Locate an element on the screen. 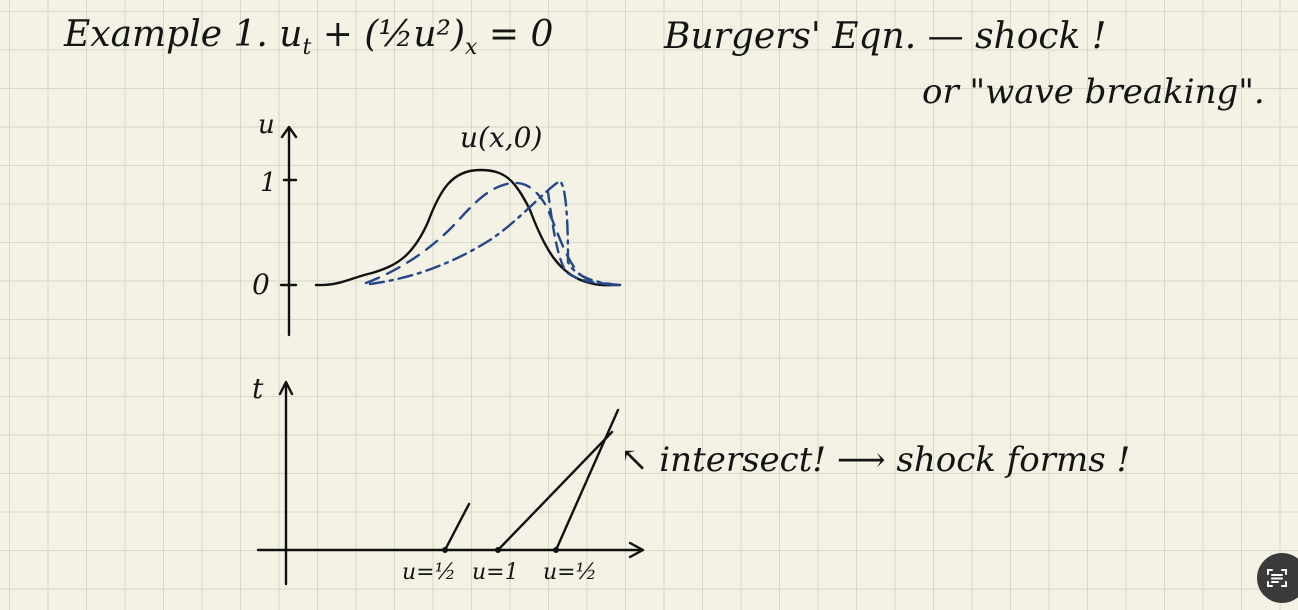 The height and width of the screenshot is (610, 1298). top-y-axis-label: u is located at coordinates (266, 125).